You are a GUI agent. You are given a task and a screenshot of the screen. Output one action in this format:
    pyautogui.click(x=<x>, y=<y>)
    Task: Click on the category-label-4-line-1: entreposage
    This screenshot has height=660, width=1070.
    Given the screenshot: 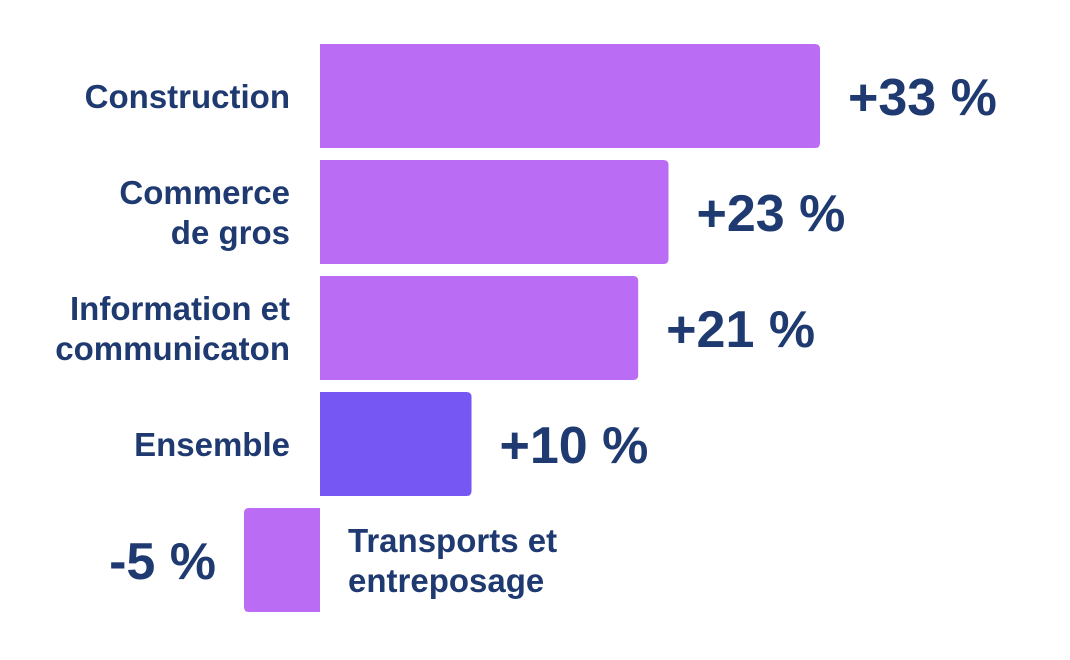 What is the action you would take?
    pyautogui.click(x=446, y=580)
    